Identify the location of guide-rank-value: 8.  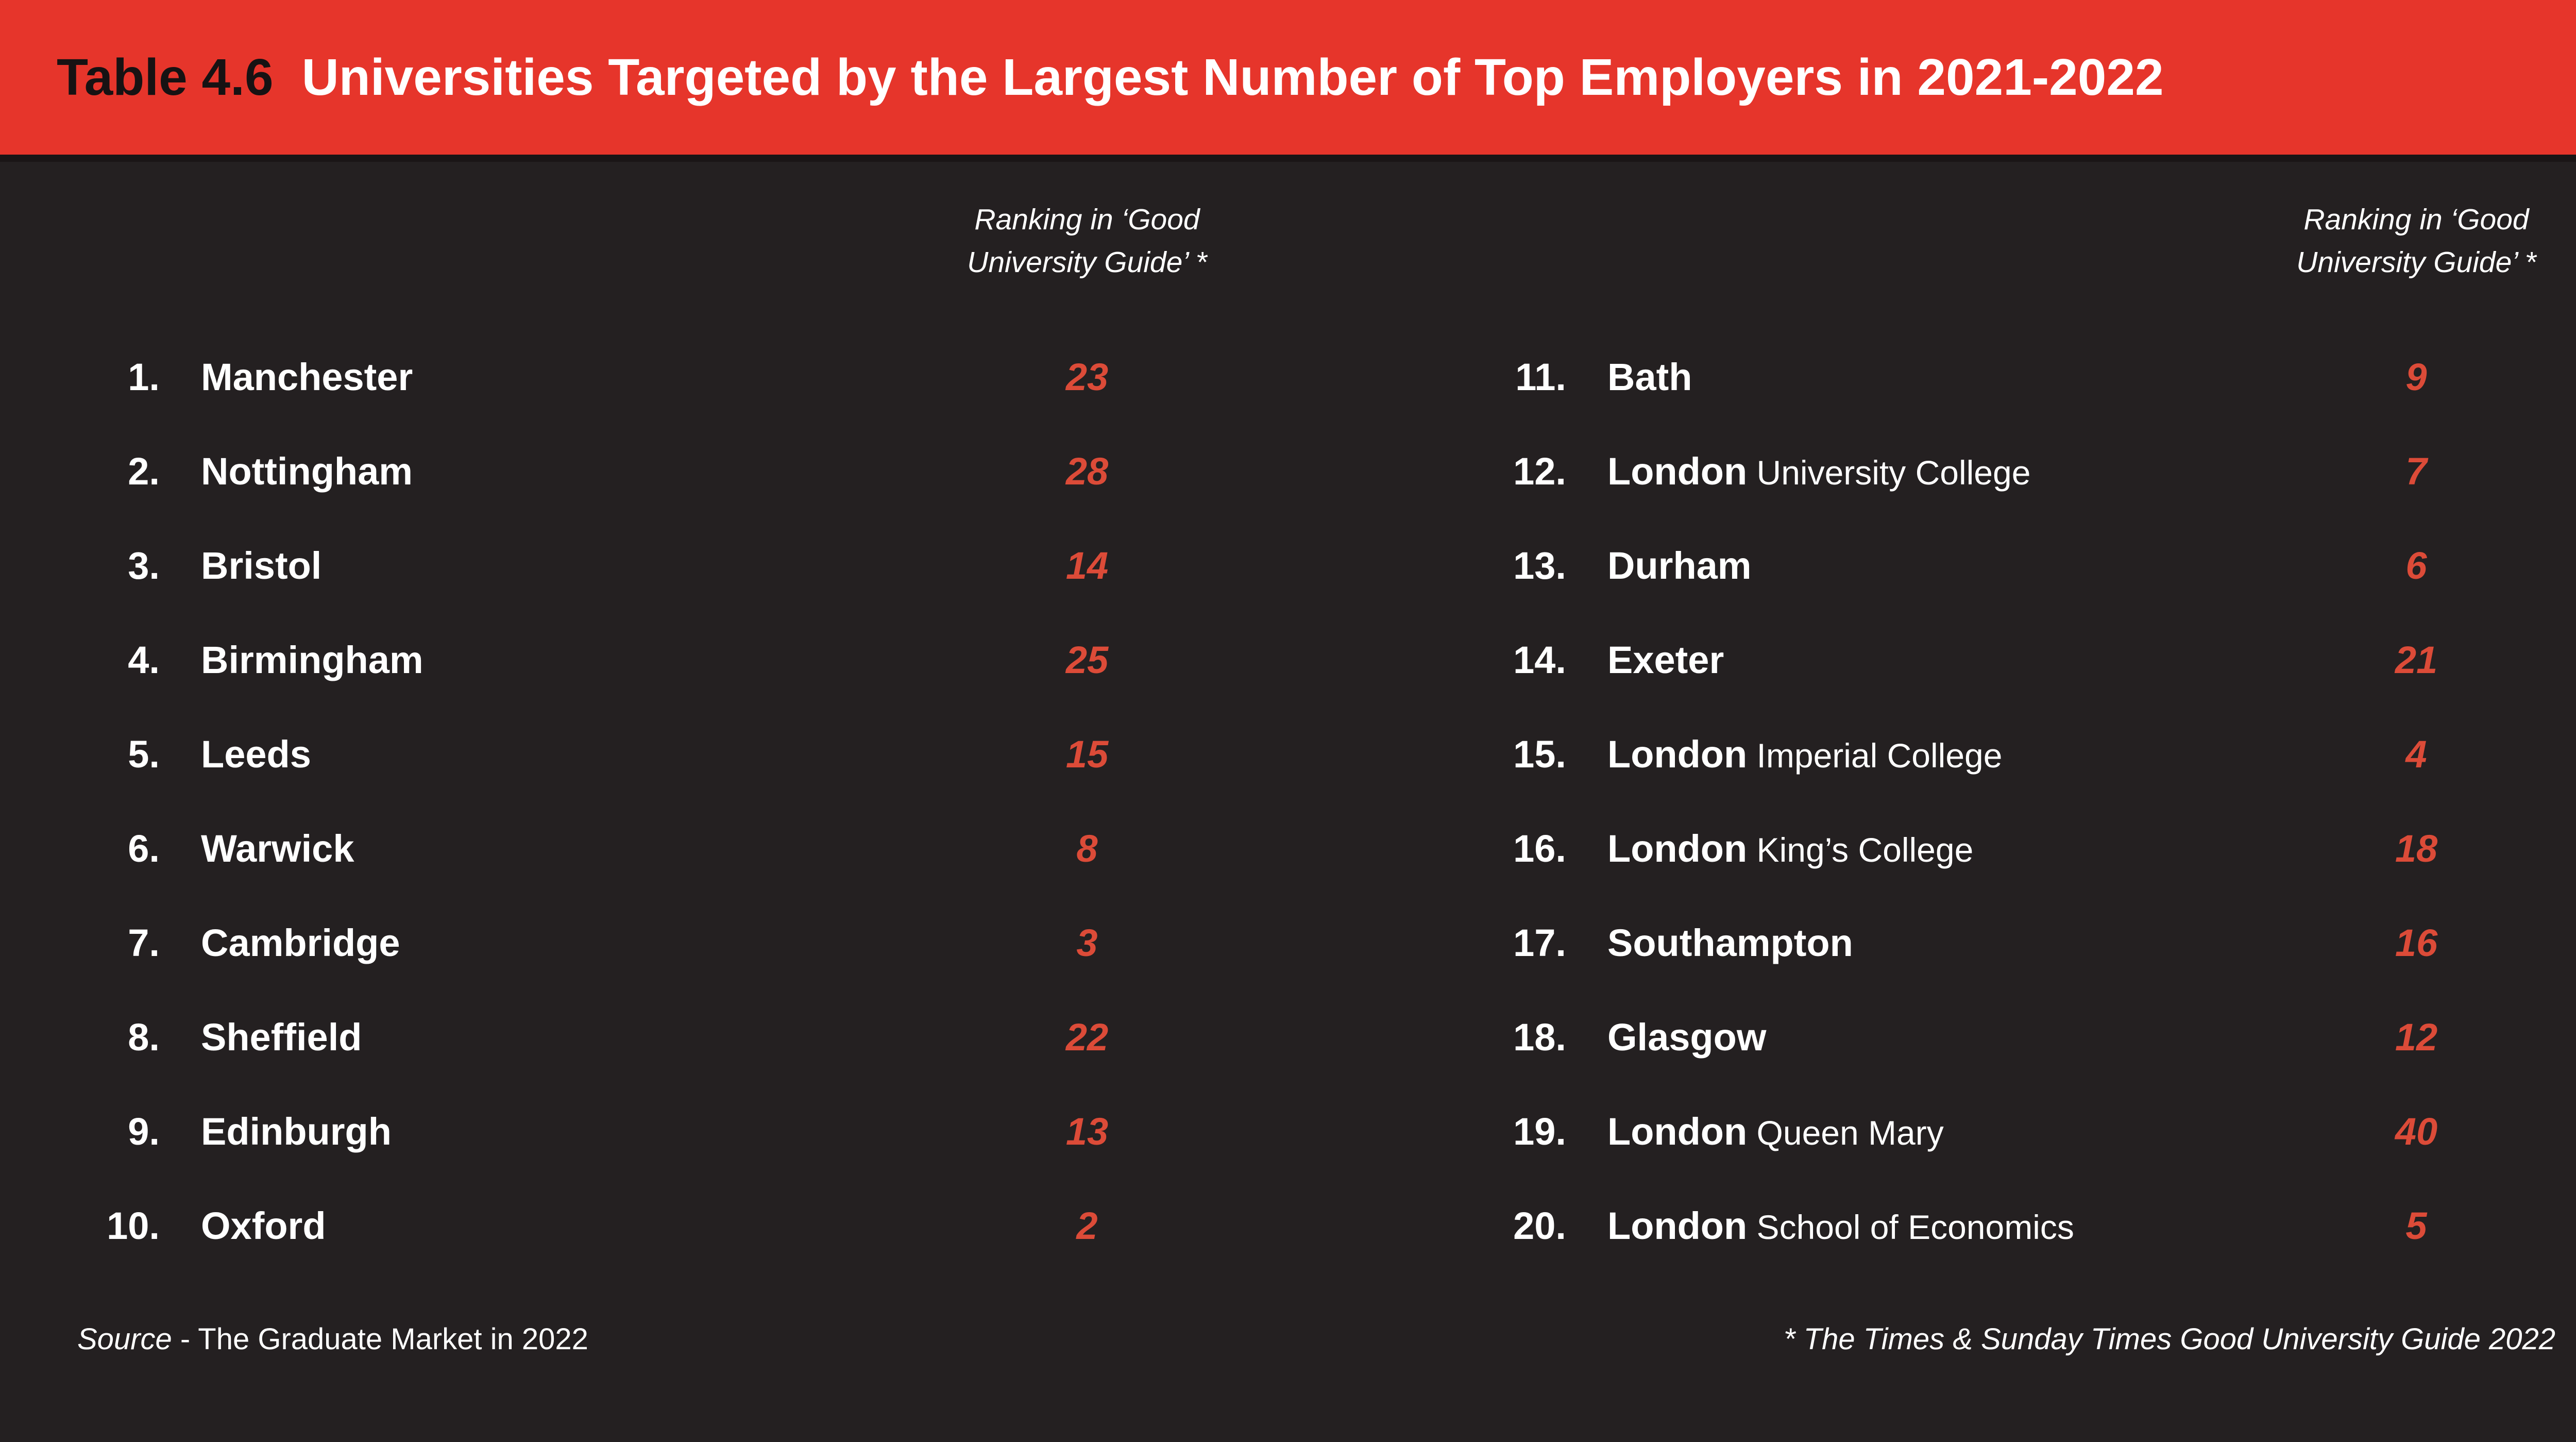
(1087, 848).